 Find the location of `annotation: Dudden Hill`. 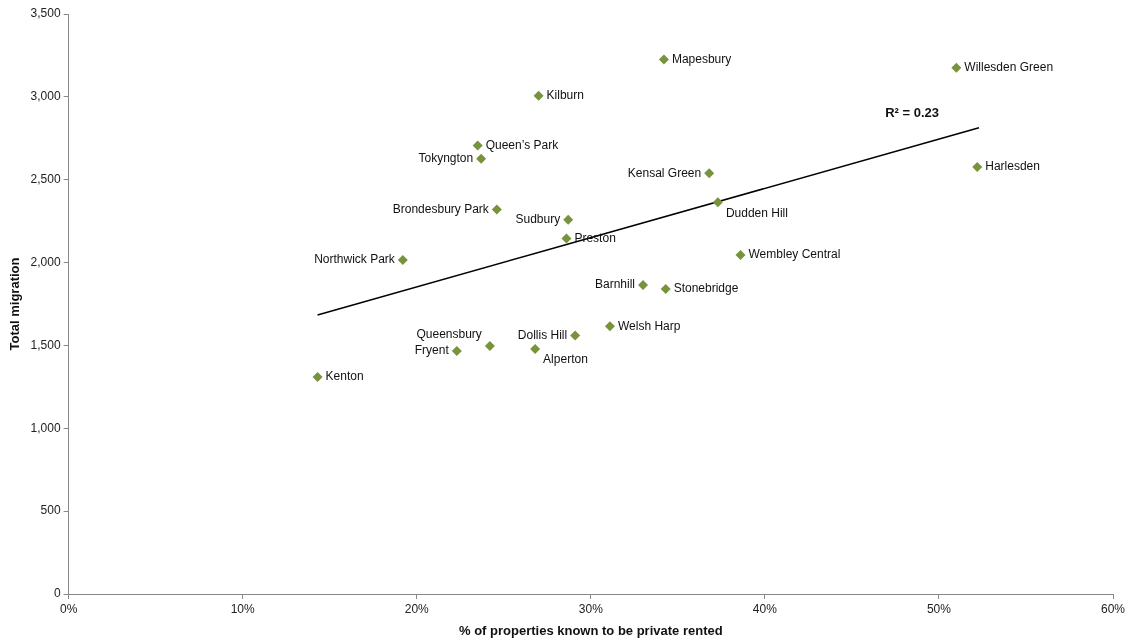

annotation: Dudden Hill is located at coordinates (756, 212).